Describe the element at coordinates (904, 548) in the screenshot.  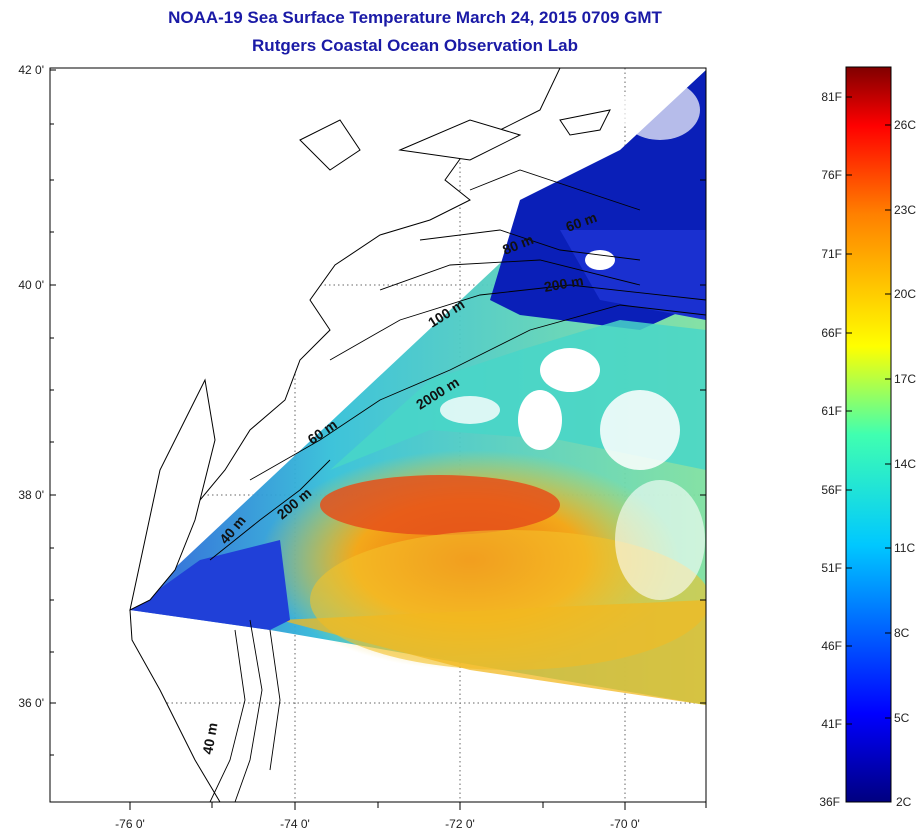
I see `colorbar-c-11: 11C` at that location.